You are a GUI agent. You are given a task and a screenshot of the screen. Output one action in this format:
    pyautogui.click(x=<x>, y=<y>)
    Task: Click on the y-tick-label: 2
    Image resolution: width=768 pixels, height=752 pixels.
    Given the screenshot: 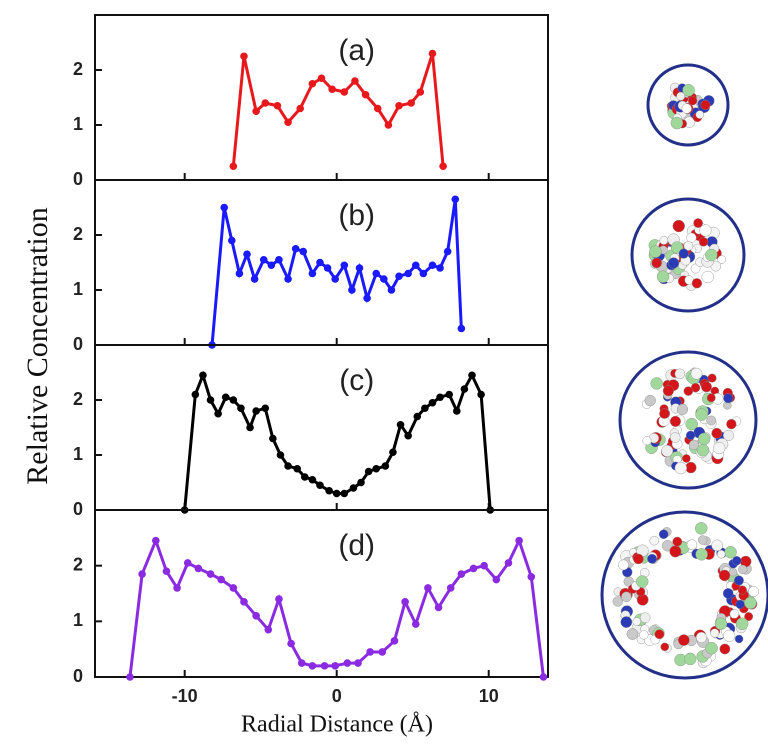 What is the action you would take?
    pyautogui.click(x=78, y=234)
    